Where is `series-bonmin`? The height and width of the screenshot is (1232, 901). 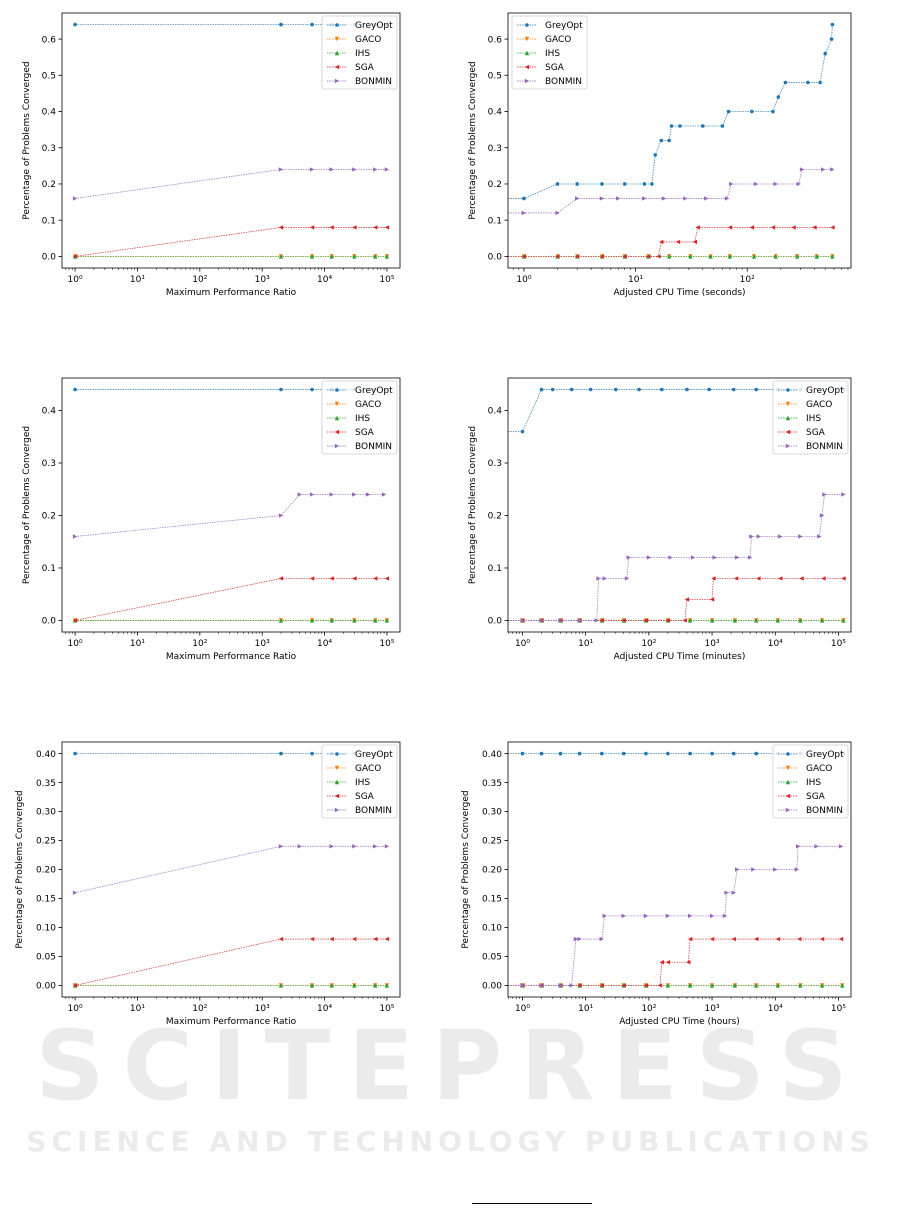
series-bonmin is located at coordinates (231, 184).